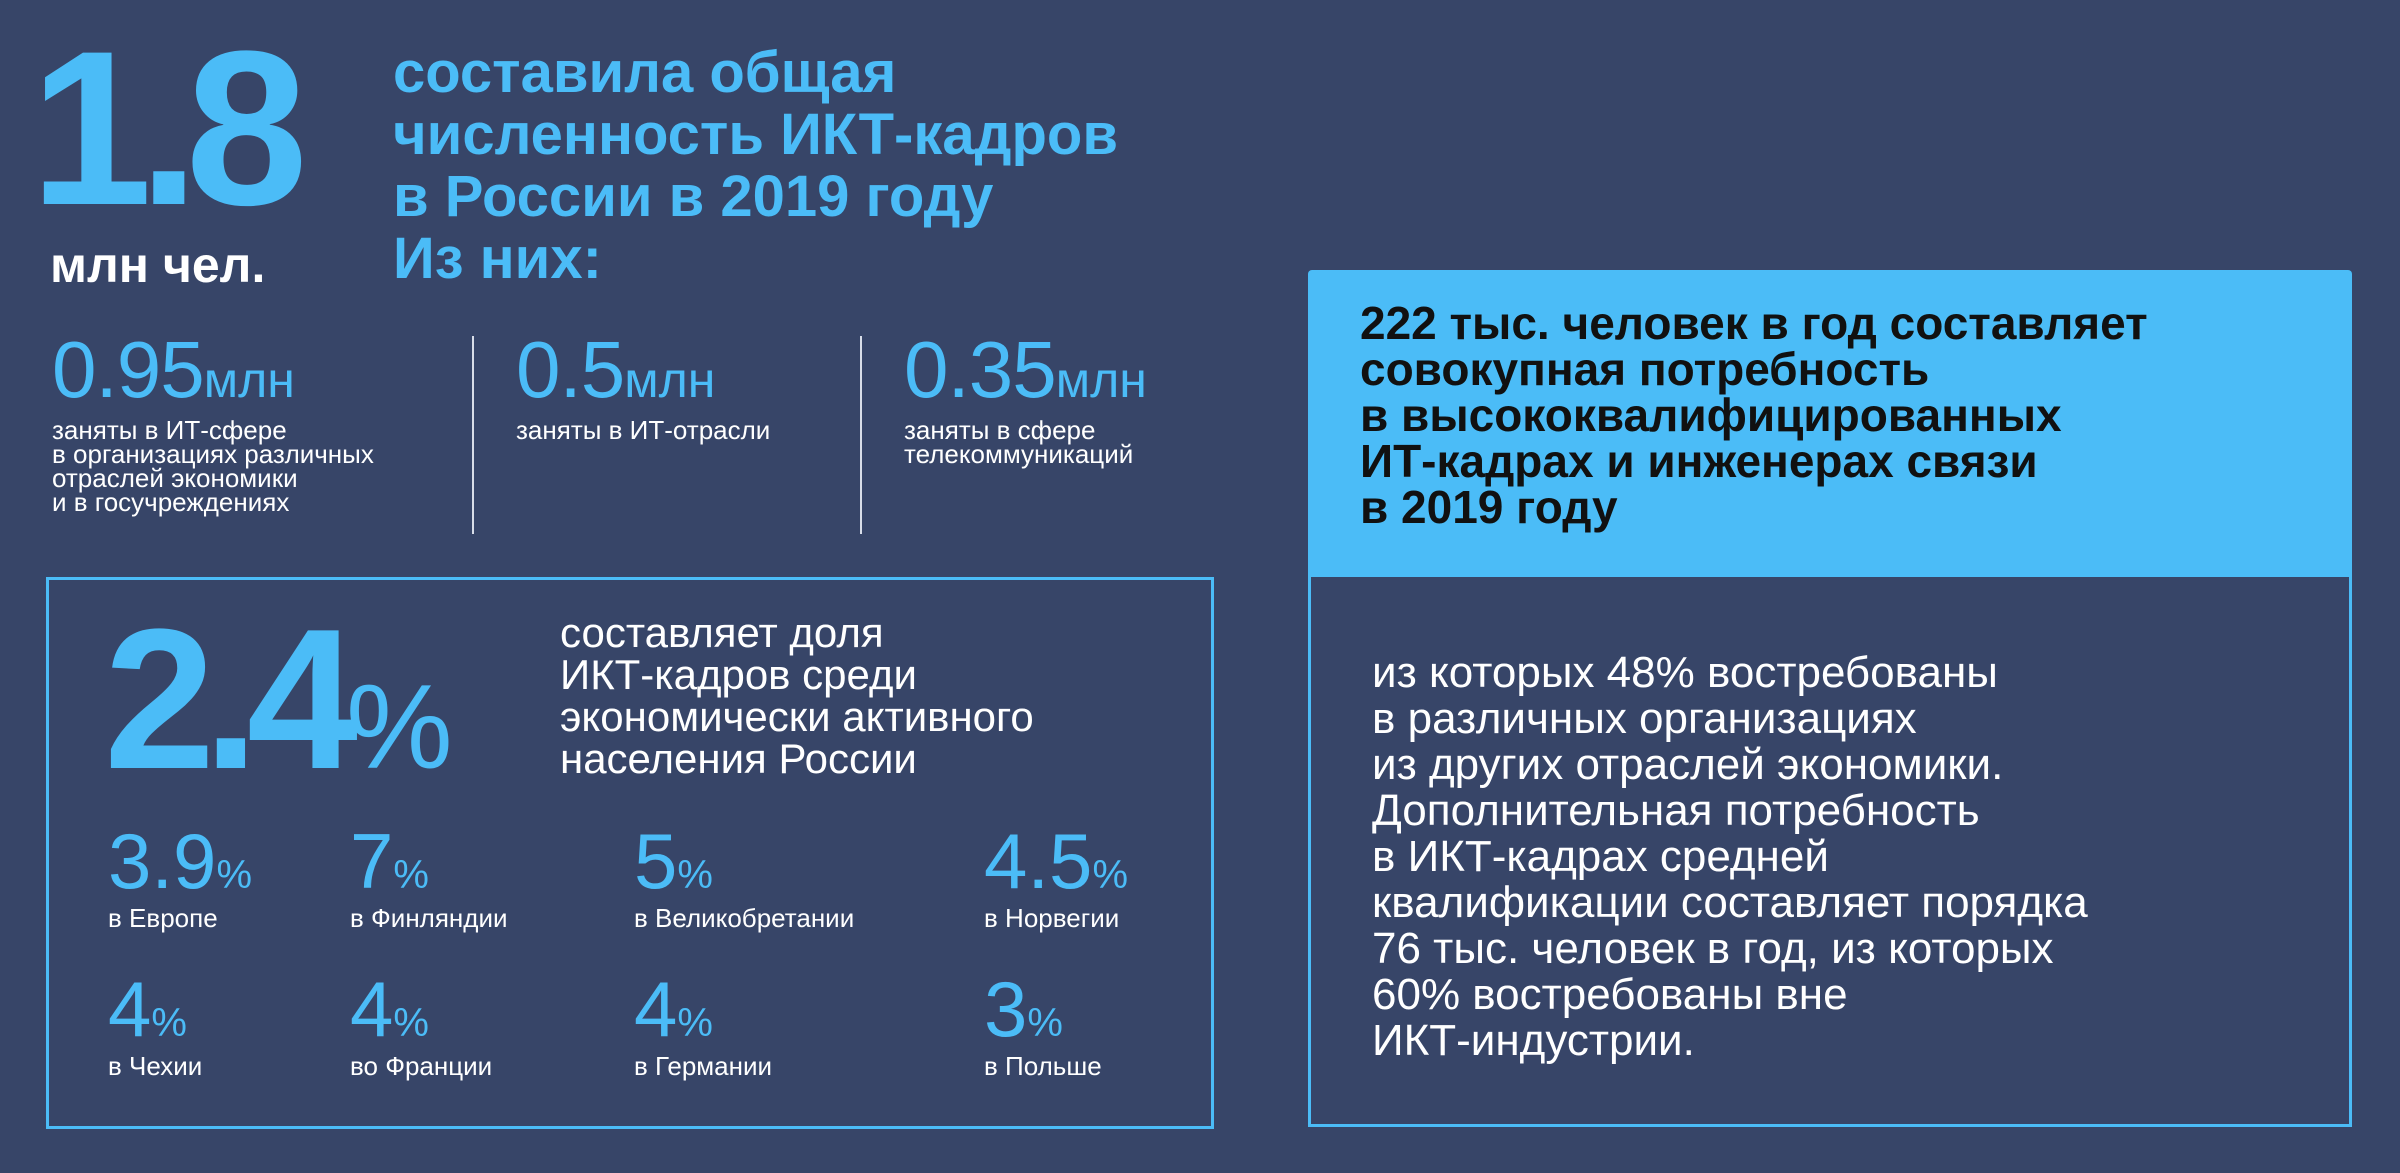  What do you see at coordinates (1043, 1023) in the screenshot?
I see `country-stat-poland: 3% в Польше` at bounding box center [1043, 1023].